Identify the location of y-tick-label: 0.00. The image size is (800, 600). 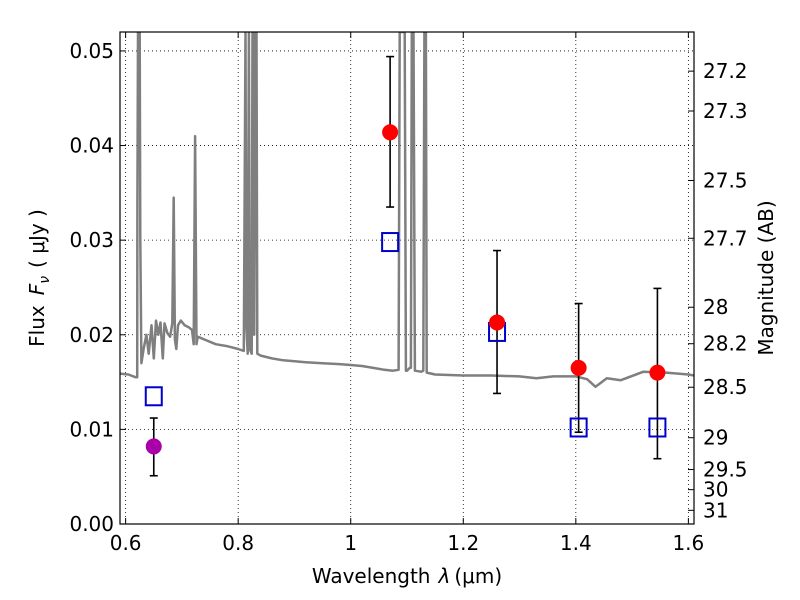
(91, 524).